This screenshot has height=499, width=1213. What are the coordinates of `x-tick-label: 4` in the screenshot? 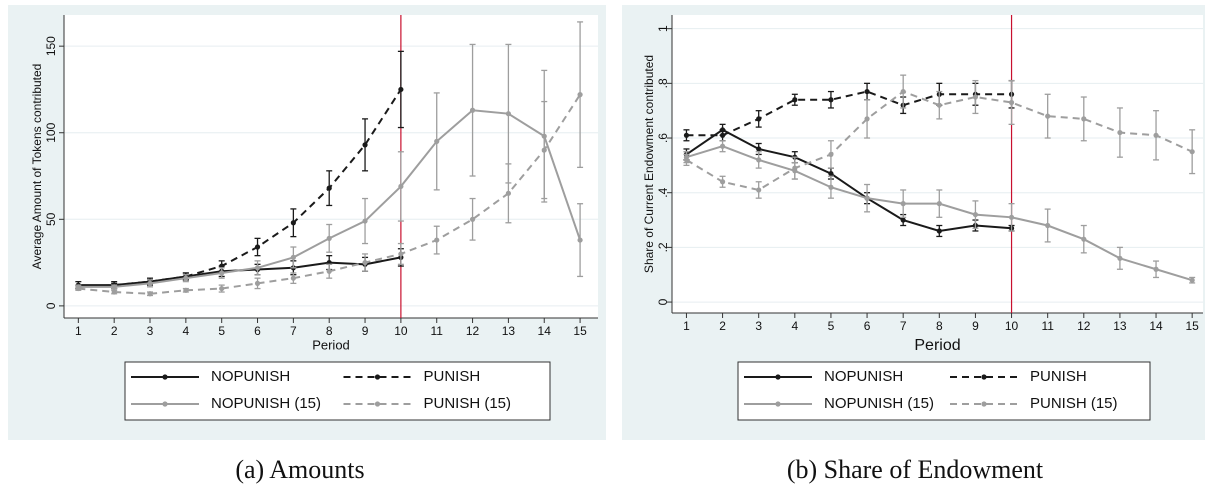 It's located at (186, 331).